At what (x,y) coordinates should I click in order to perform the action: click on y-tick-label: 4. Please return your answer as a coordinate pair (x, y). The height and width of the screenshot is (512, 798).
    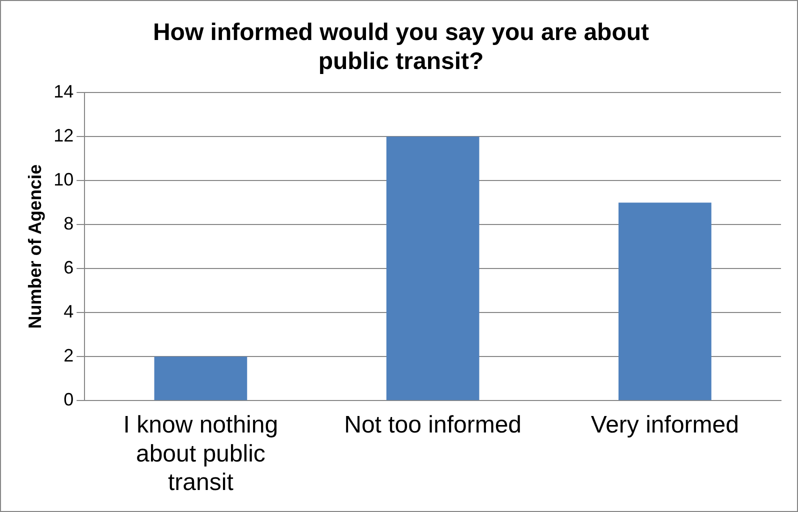
    Looking at the image, I should click on (69, 312).